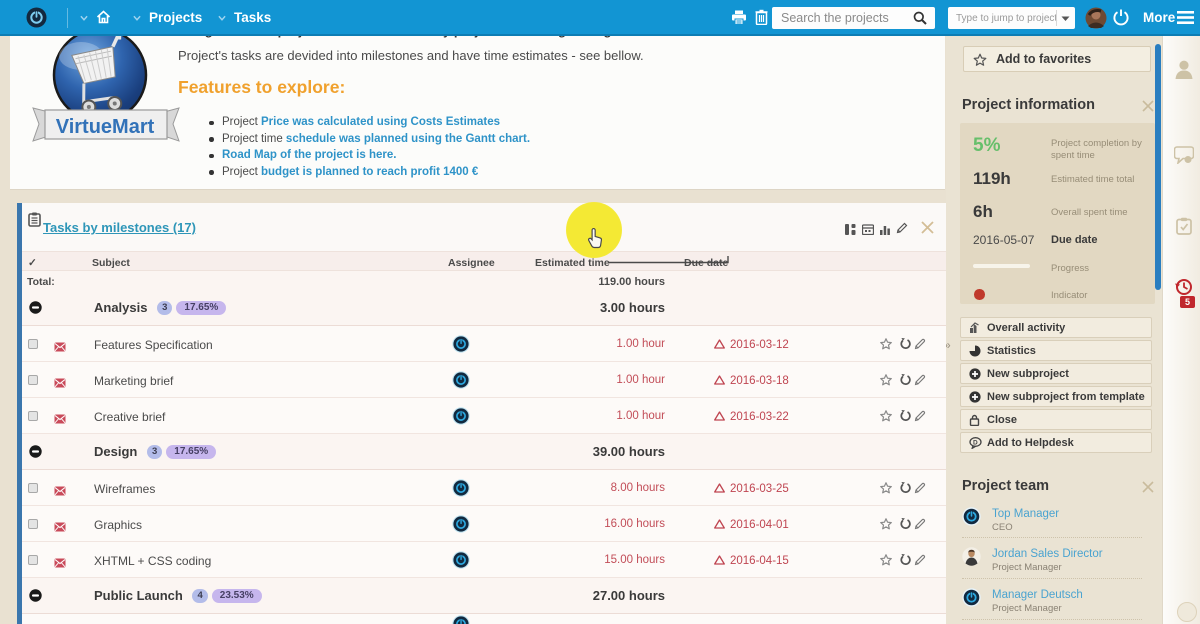 The width and height of the screenshot is (1200, 624). What do you see at coordinates (975, 443) in the screenshot?
I see `svg-text: D` at bounding box center [975, 443].